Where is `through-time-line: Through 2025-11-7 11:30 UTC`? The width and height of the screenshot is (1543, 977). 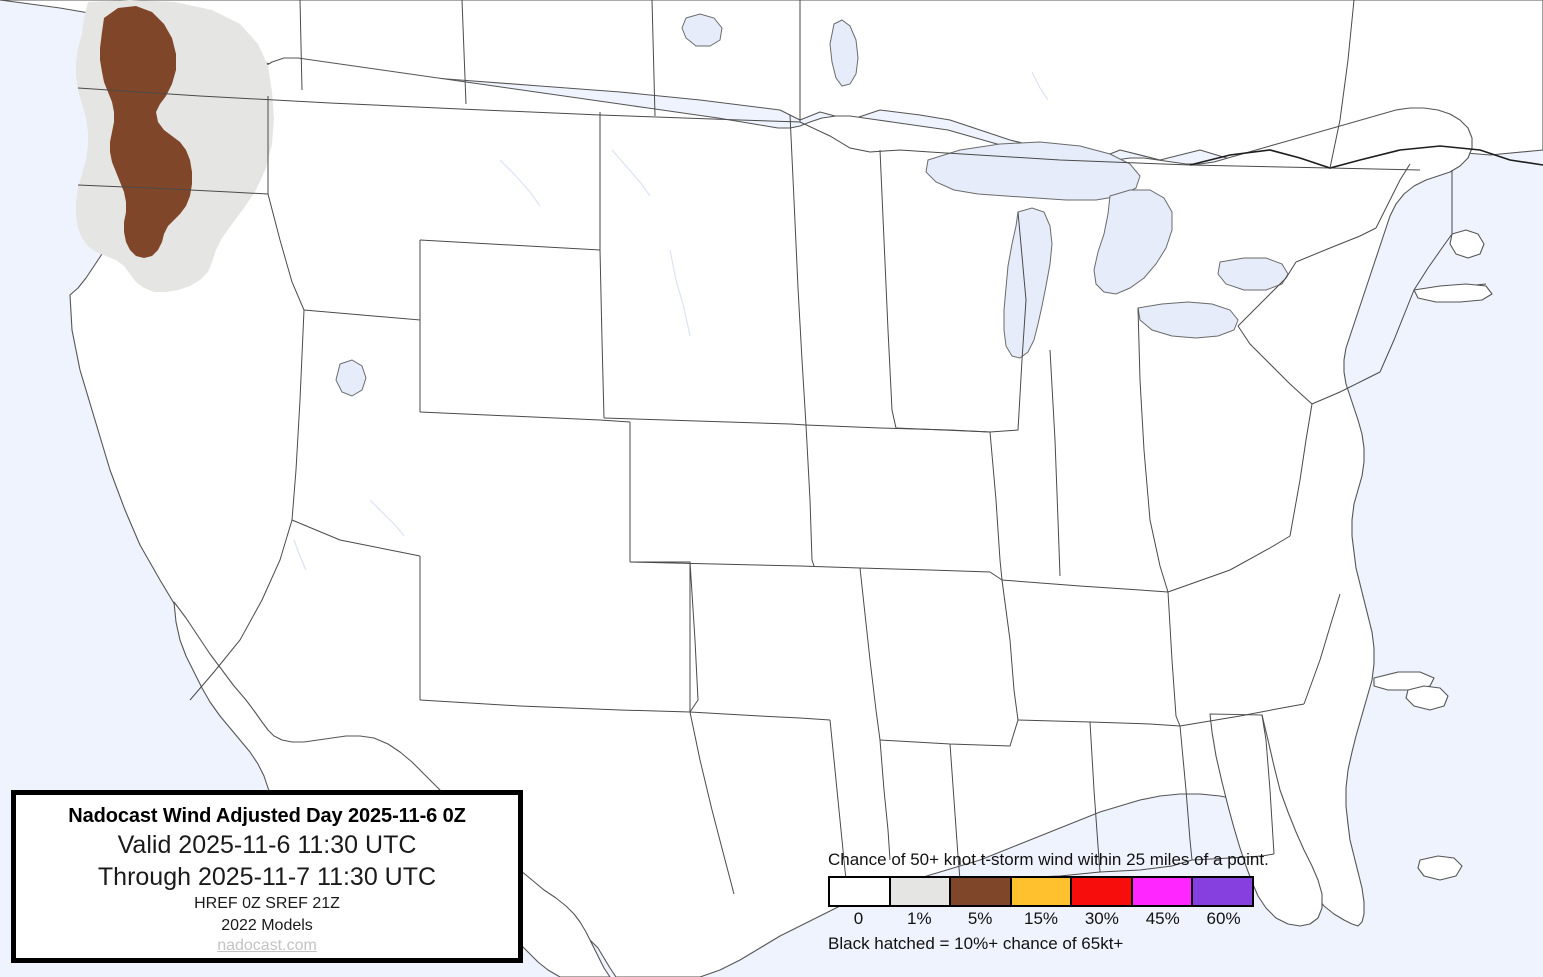
through-time-line: Through 2025-11-7 11:30 UTC is located at coordinates (267, 877).